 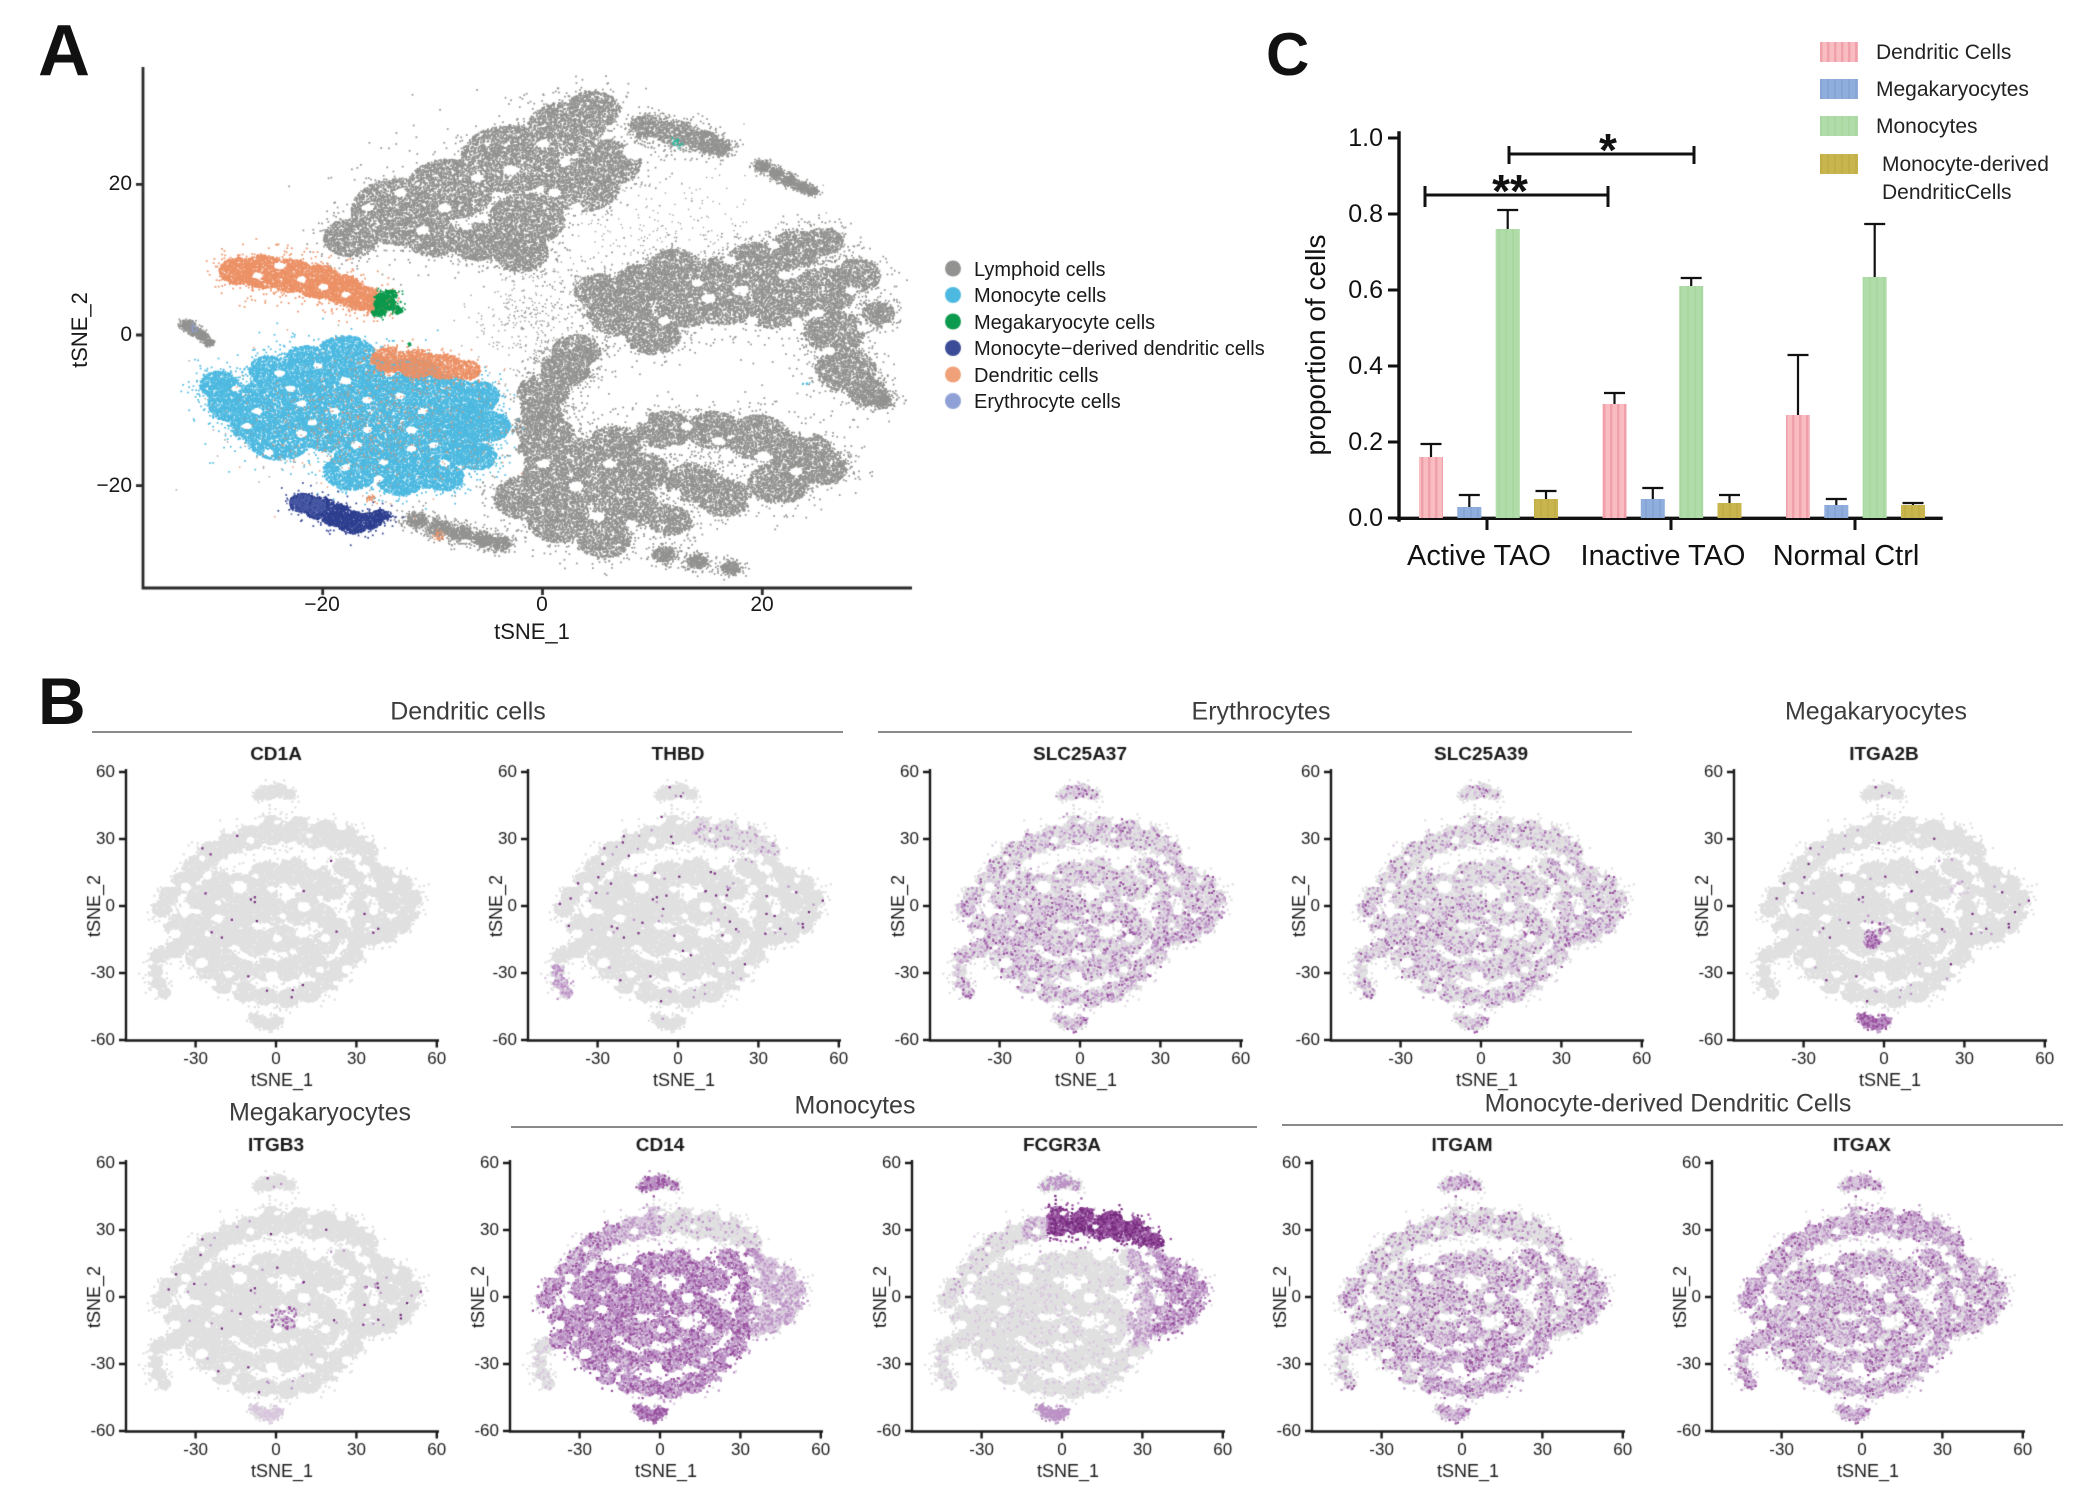 I want to click on svg-text: 0.6, so click(x=1365, y=290).